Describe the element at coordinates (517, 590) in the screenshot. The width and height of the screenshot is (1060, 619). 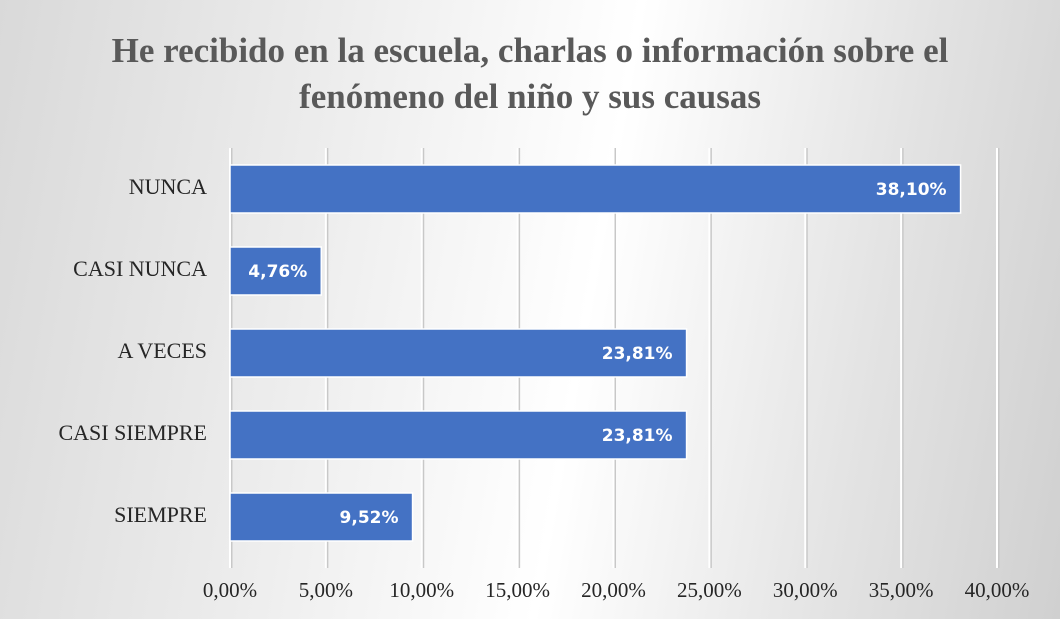
I see `x-tick-label: 15,00%` at that location.